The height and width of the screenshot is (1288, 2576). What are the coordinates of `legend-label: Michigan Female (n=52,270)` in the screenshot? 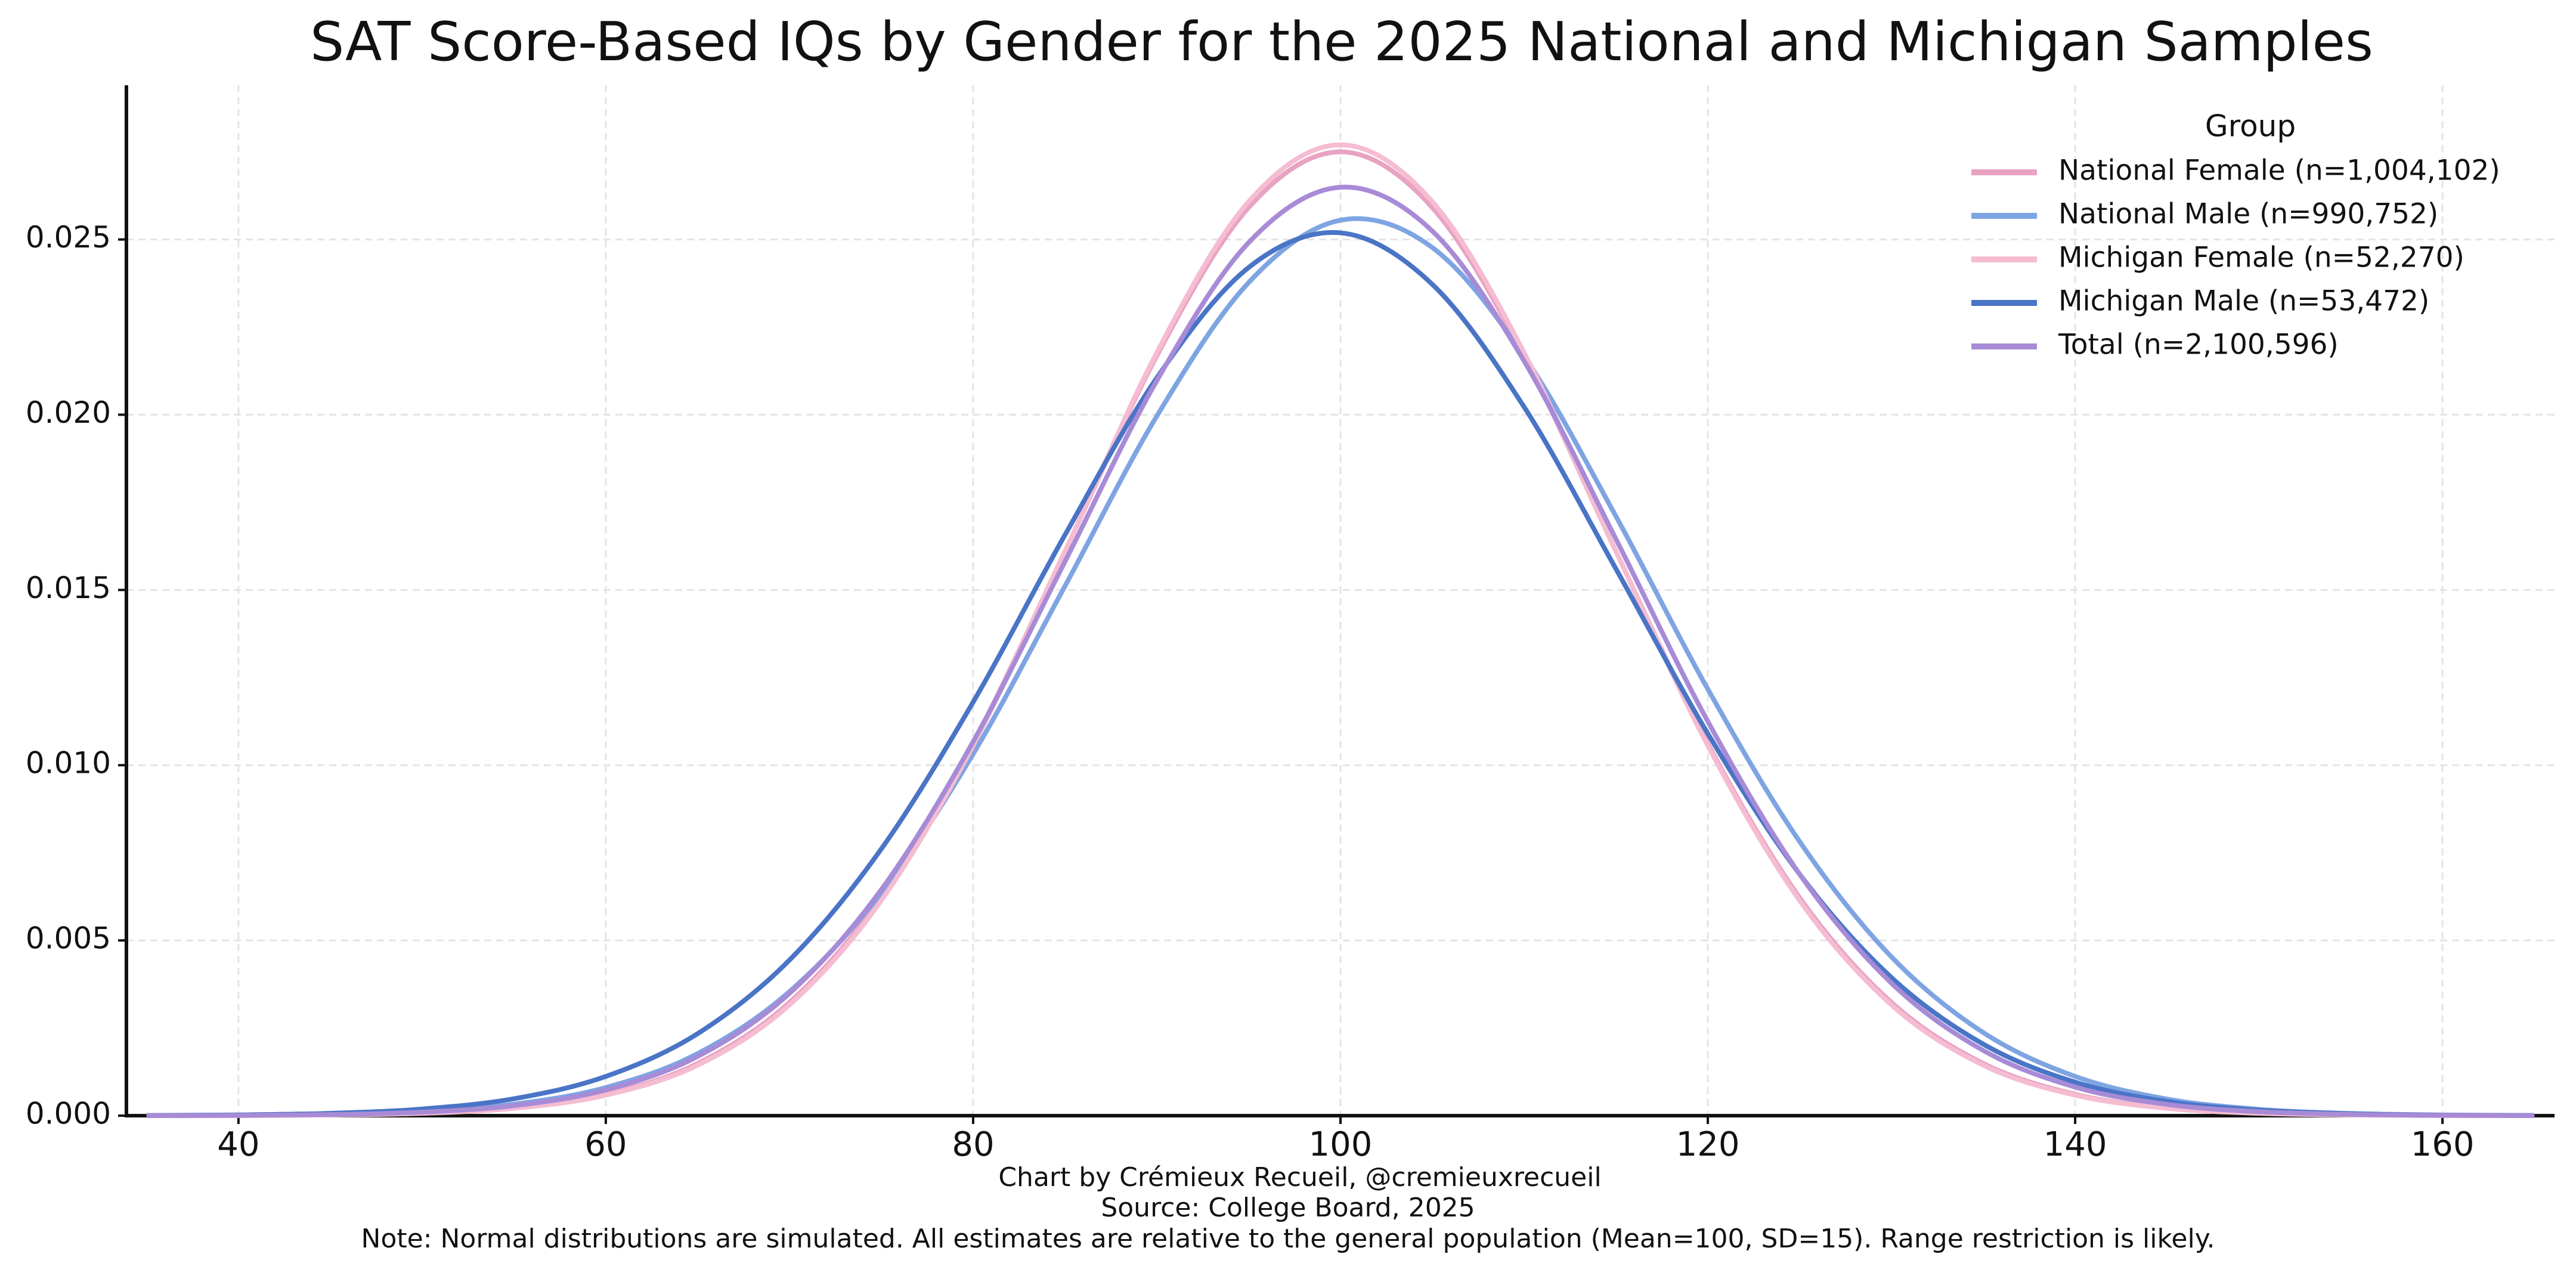 It's located at (2261, 258).